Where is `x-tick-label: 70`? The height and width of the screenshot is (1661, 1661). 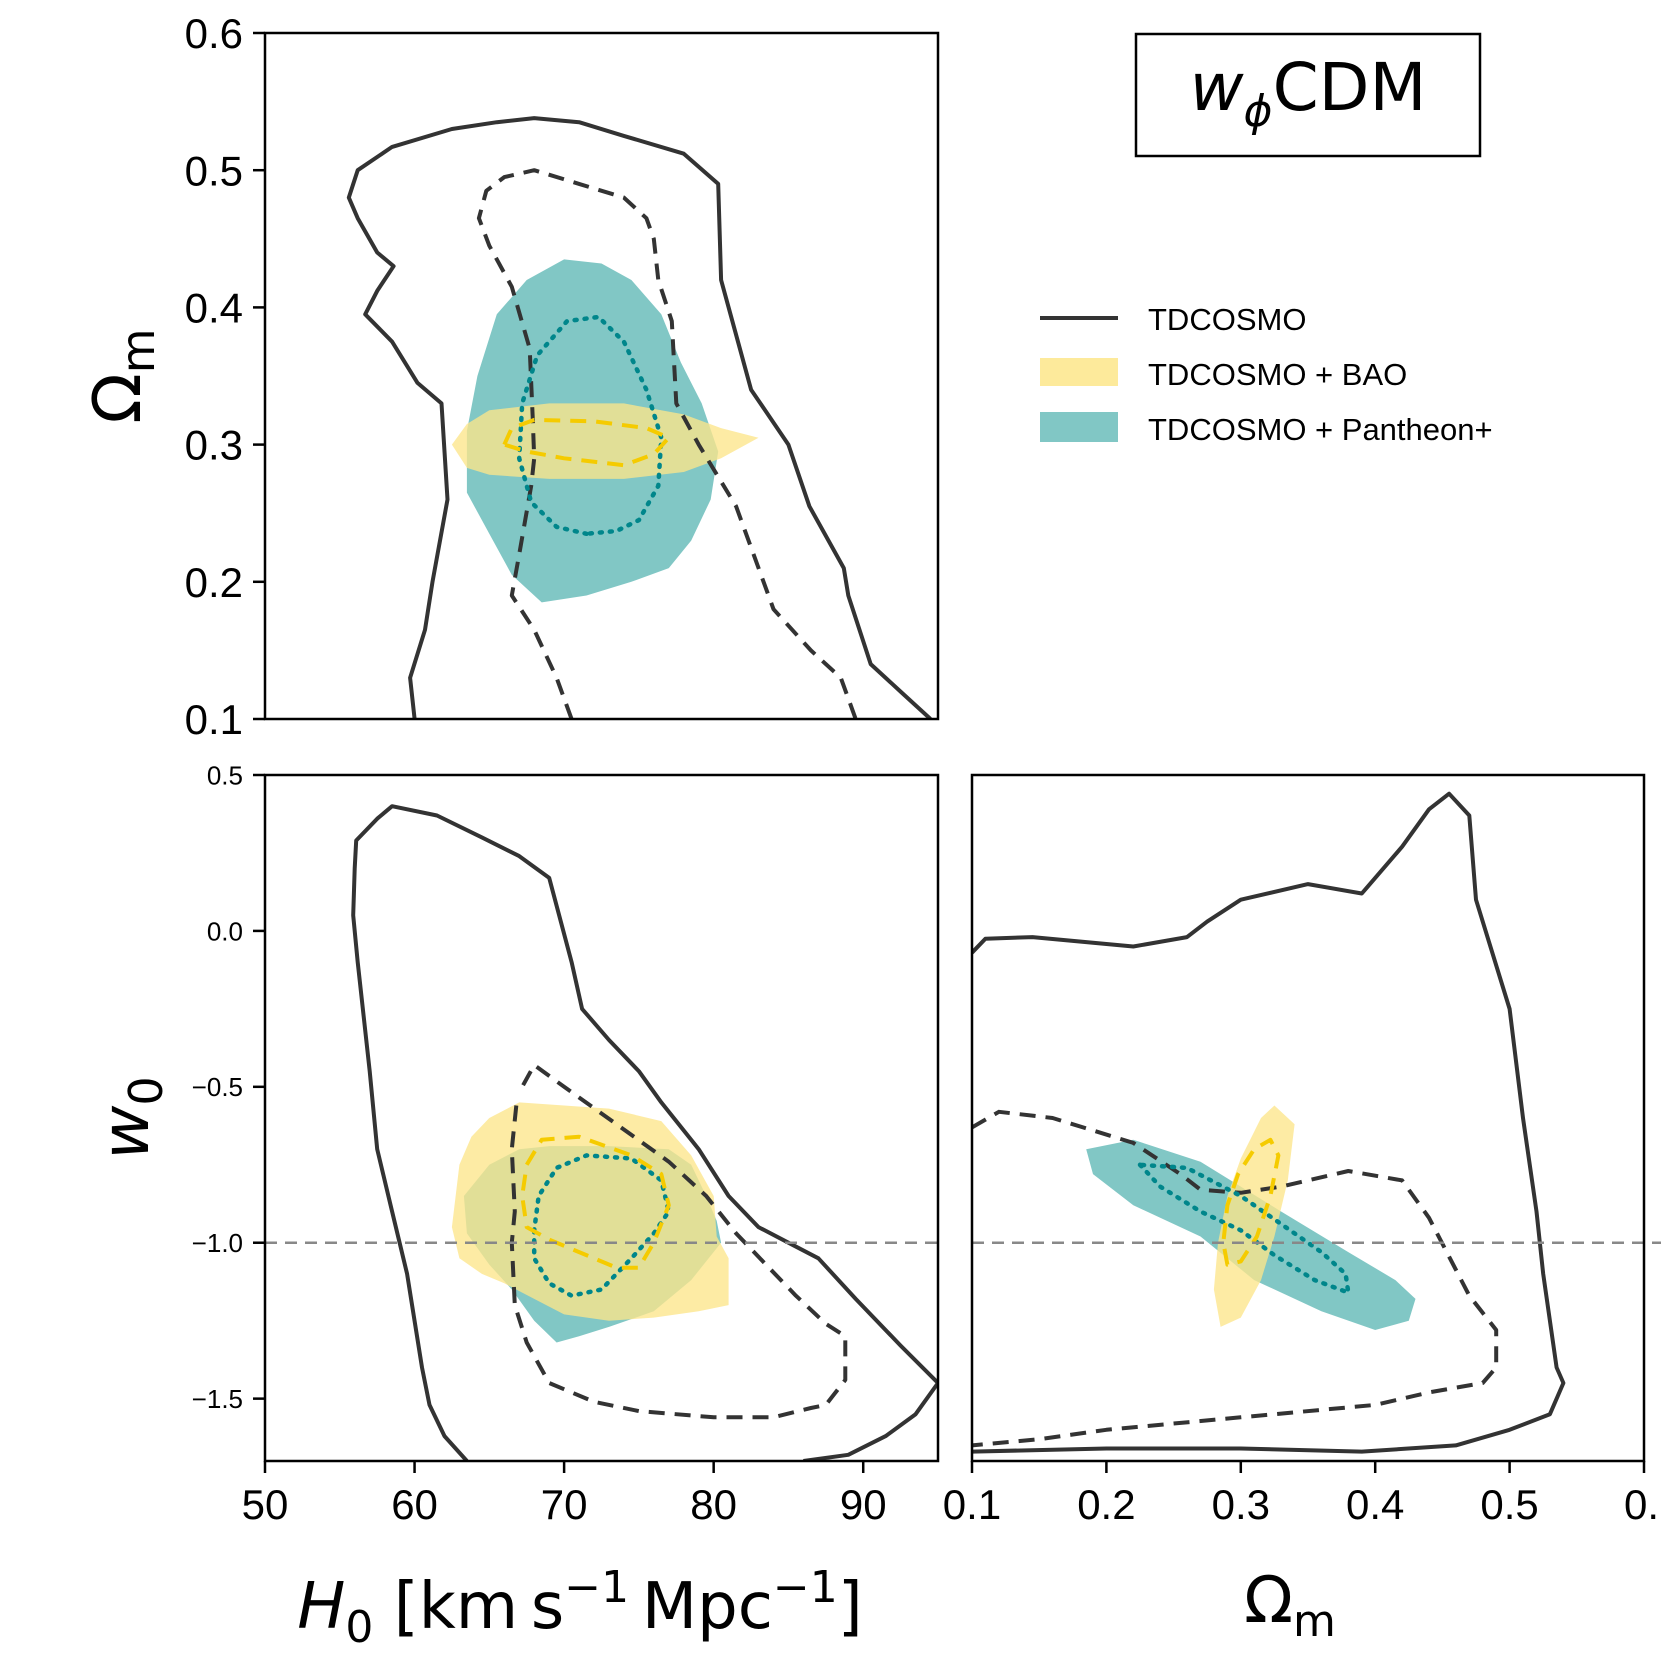 x-tick-label: 70 is located at coordinates (564, 1504).